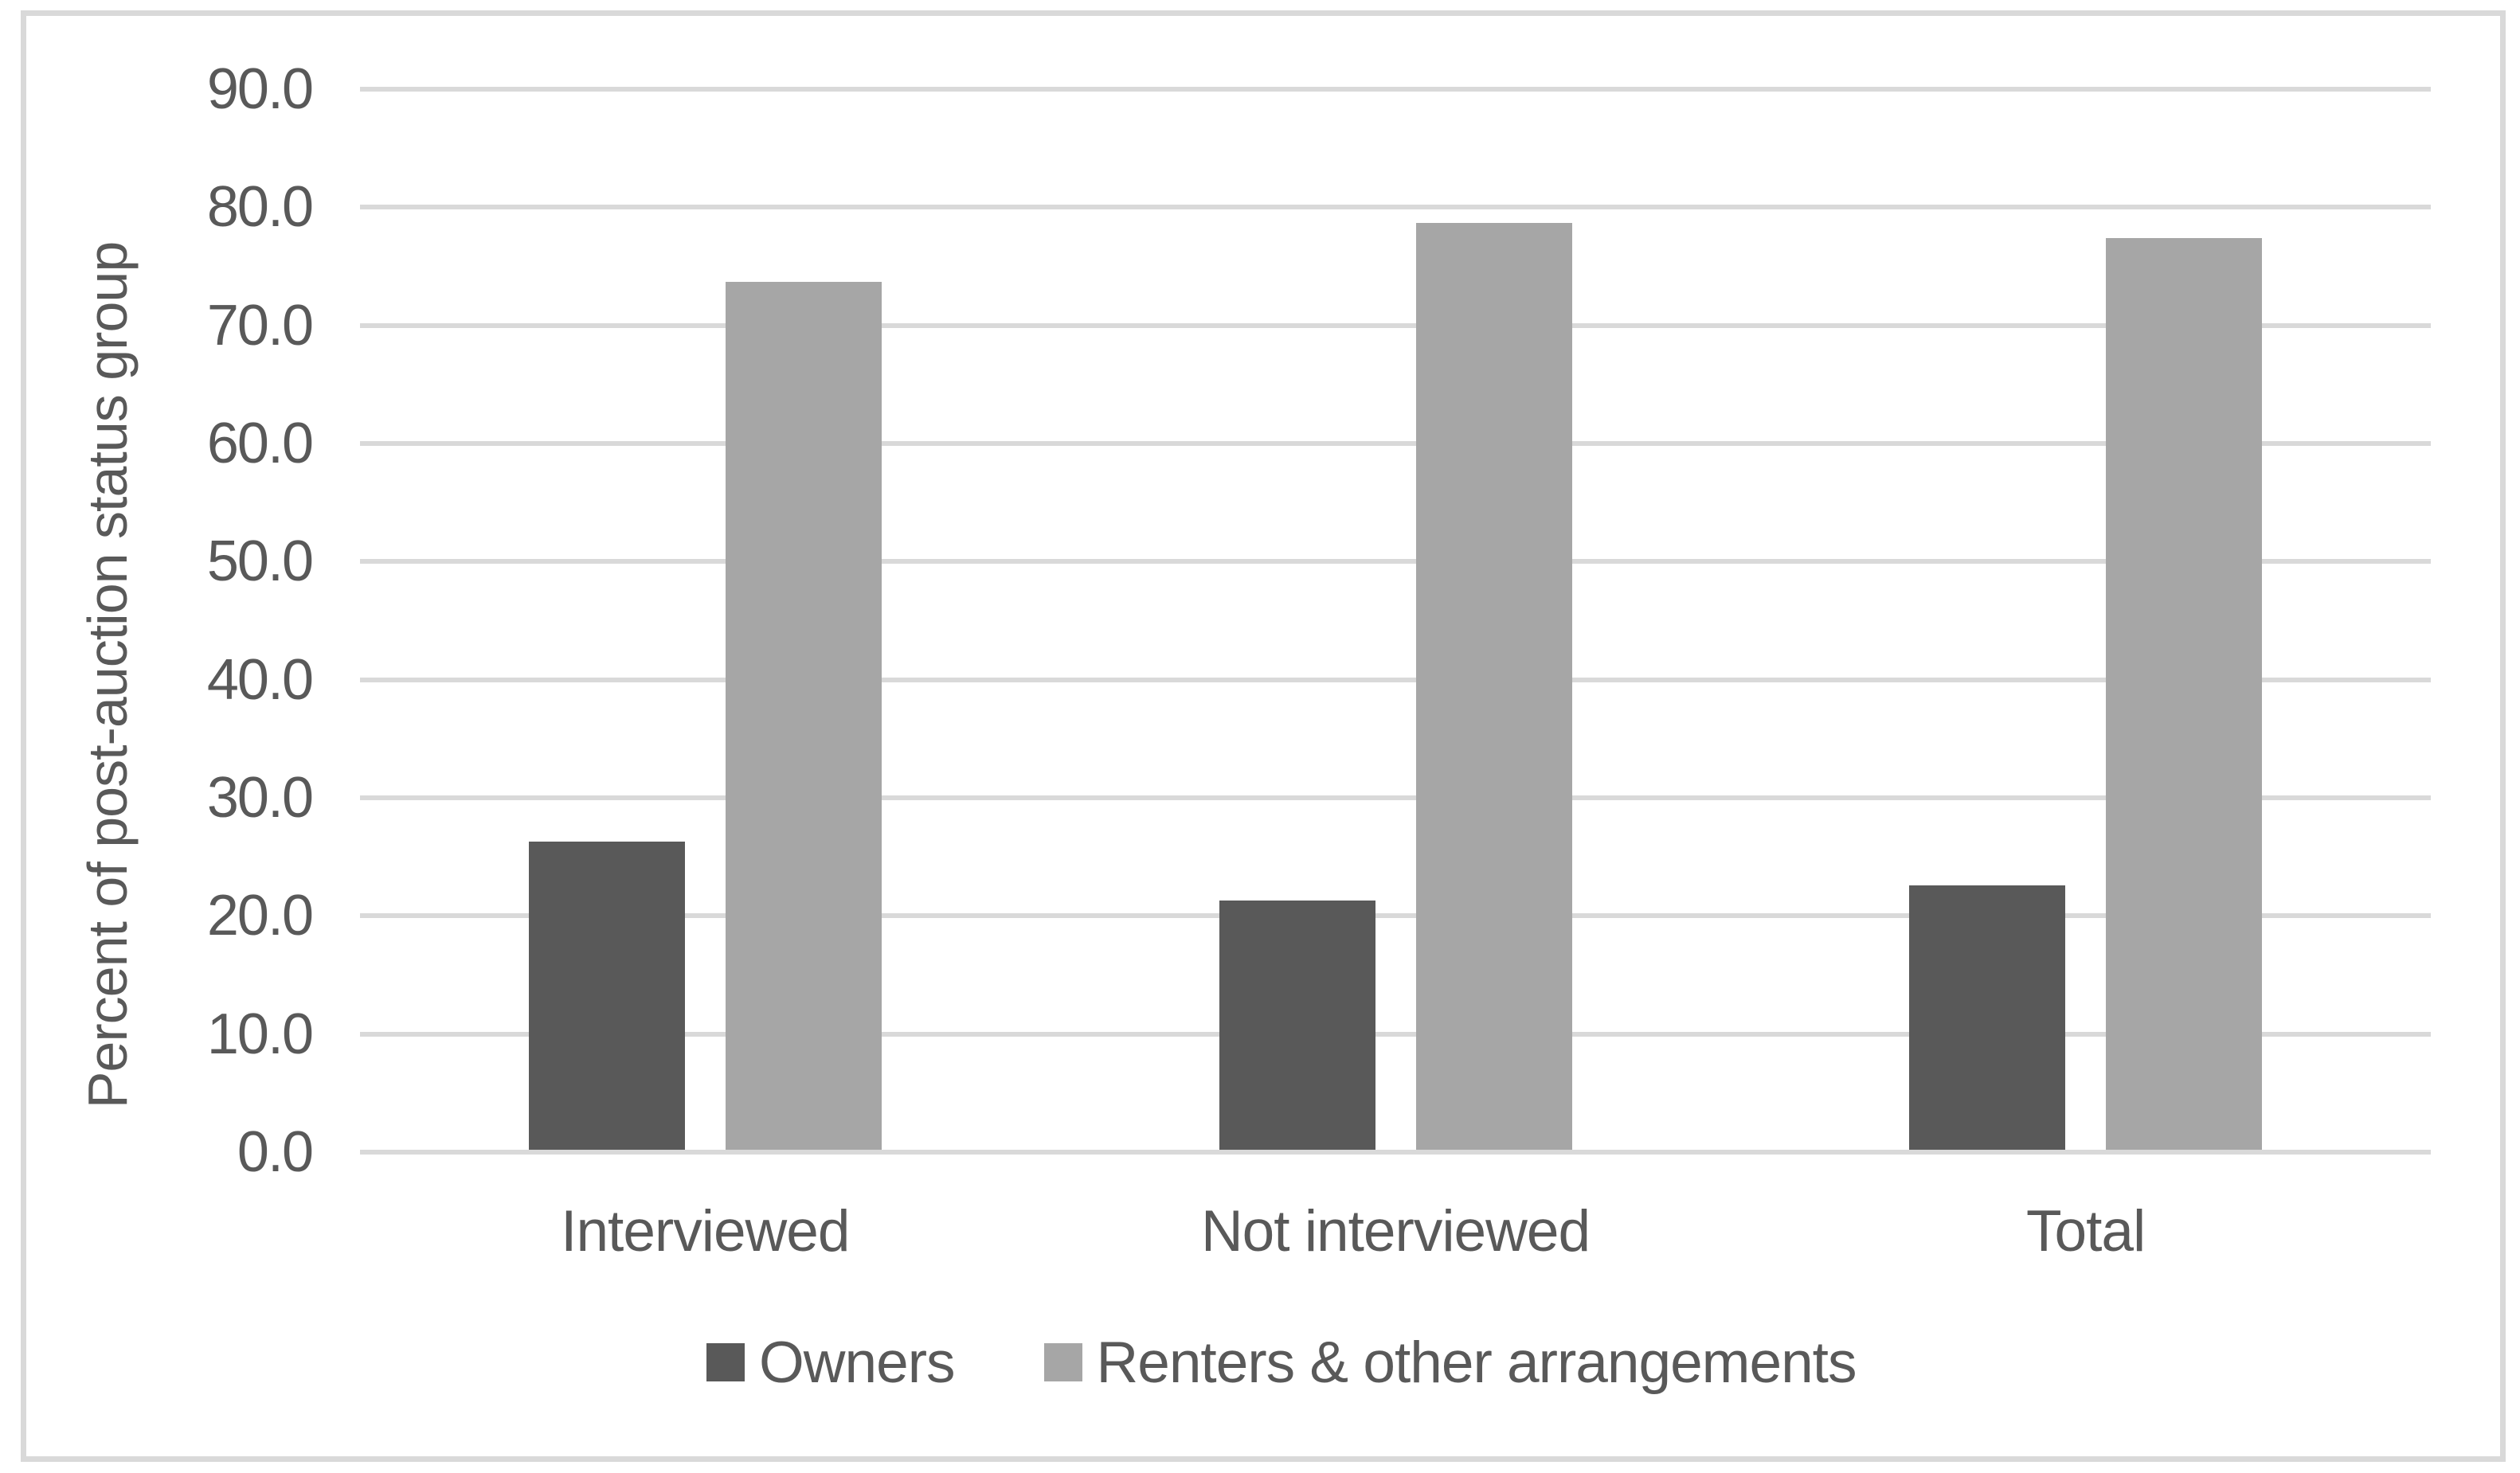 This screenshot has width=2520, height=1473. I want to click on y-tick-label: 20.0, so click(260, 916).